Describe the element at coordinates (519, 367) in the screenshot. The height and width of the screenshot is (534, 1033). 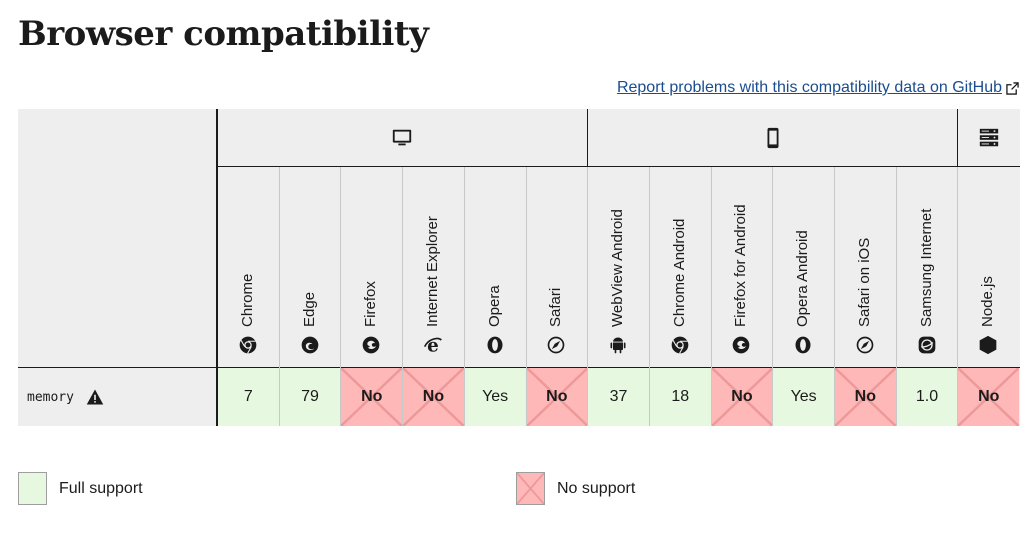
I see `header-bottom-divider` at that location.